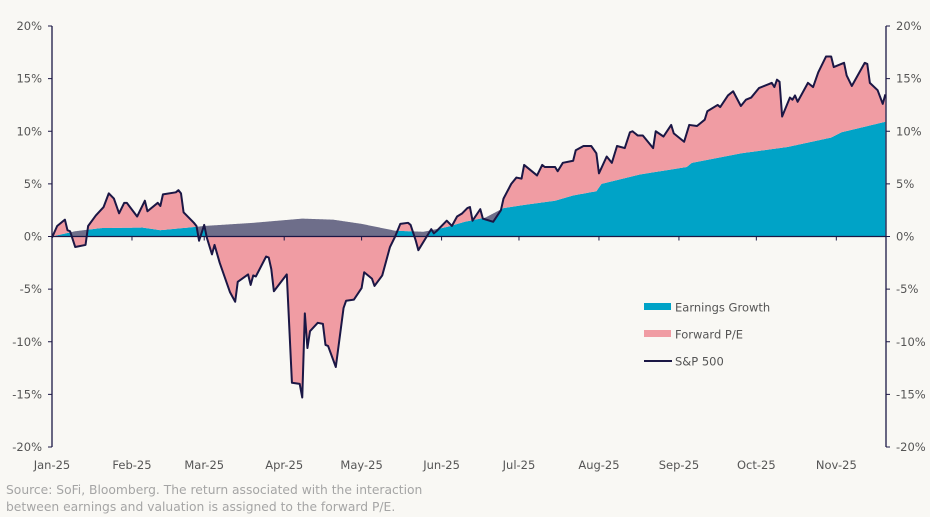 The image size is (930, 517). Describe the element at coordinates (679, 465) in the screenshot. I see `x-tick-label: Sep-25` at that location.